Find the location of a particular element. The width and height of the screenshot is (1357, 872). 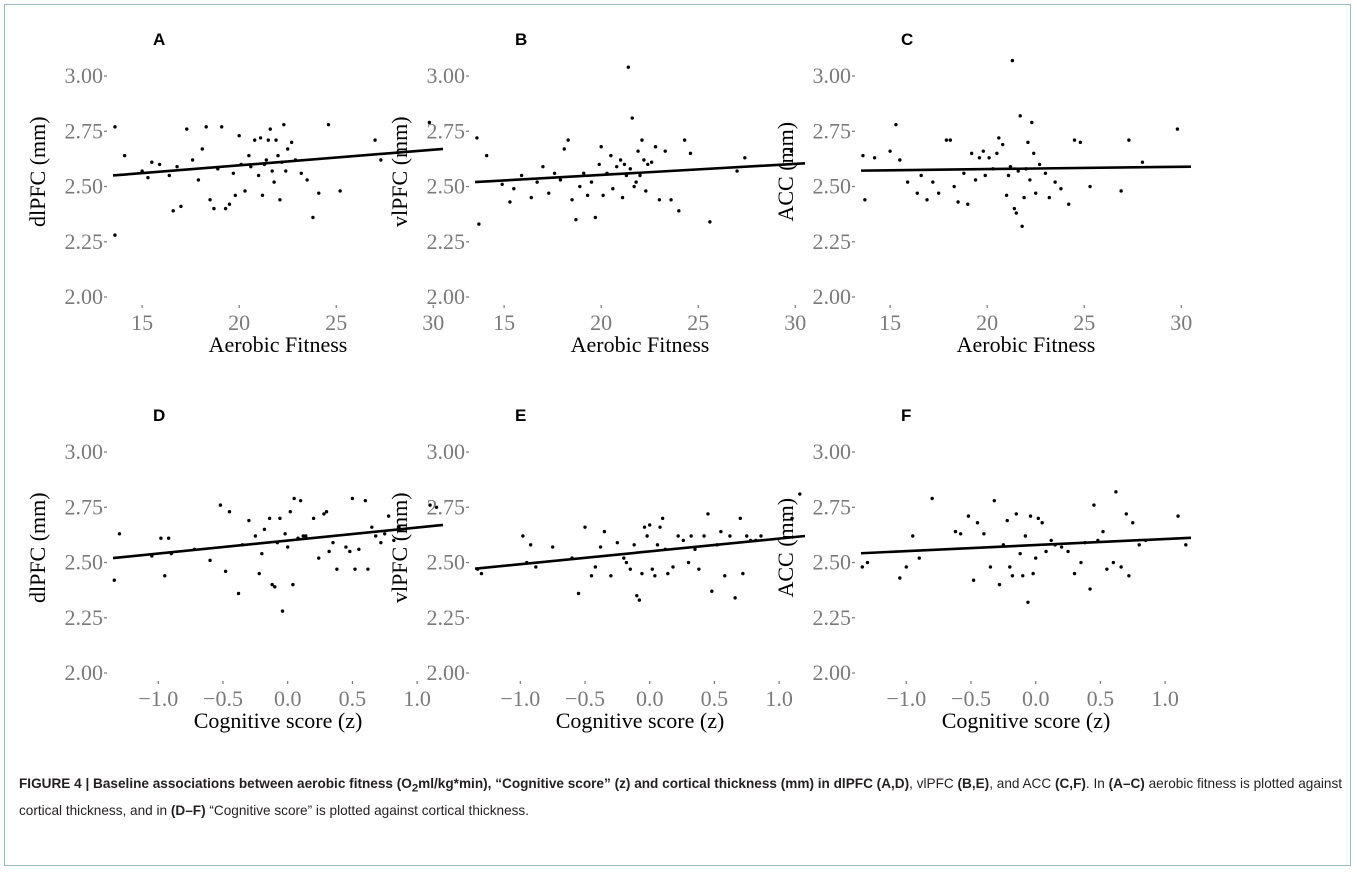

panel-e-fit-line is located at coordinates (640, 552).